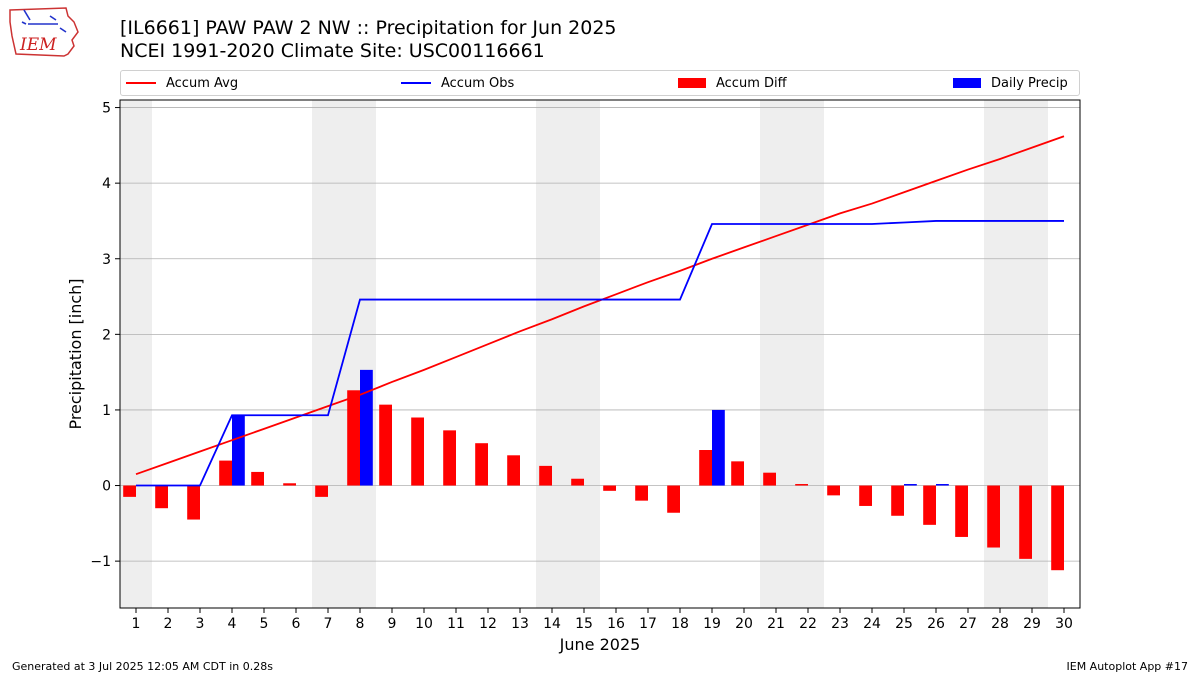 The height and width of the screenshot is (675, 1200). Describe the element at coordinates (692, 83) in the screenshot. I see `legend-swatch-accum-diff` at that location.